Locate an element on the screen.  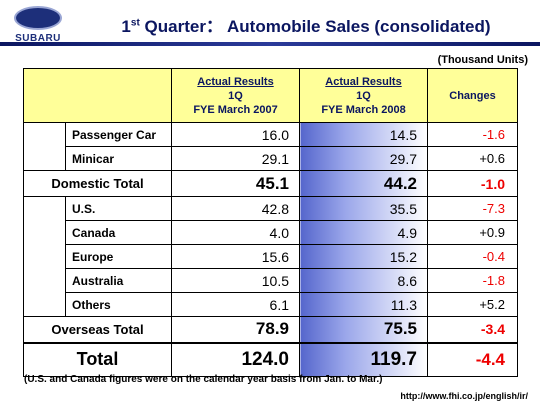
value-fy2007: 15.6 is located at coordinates (235, 256).